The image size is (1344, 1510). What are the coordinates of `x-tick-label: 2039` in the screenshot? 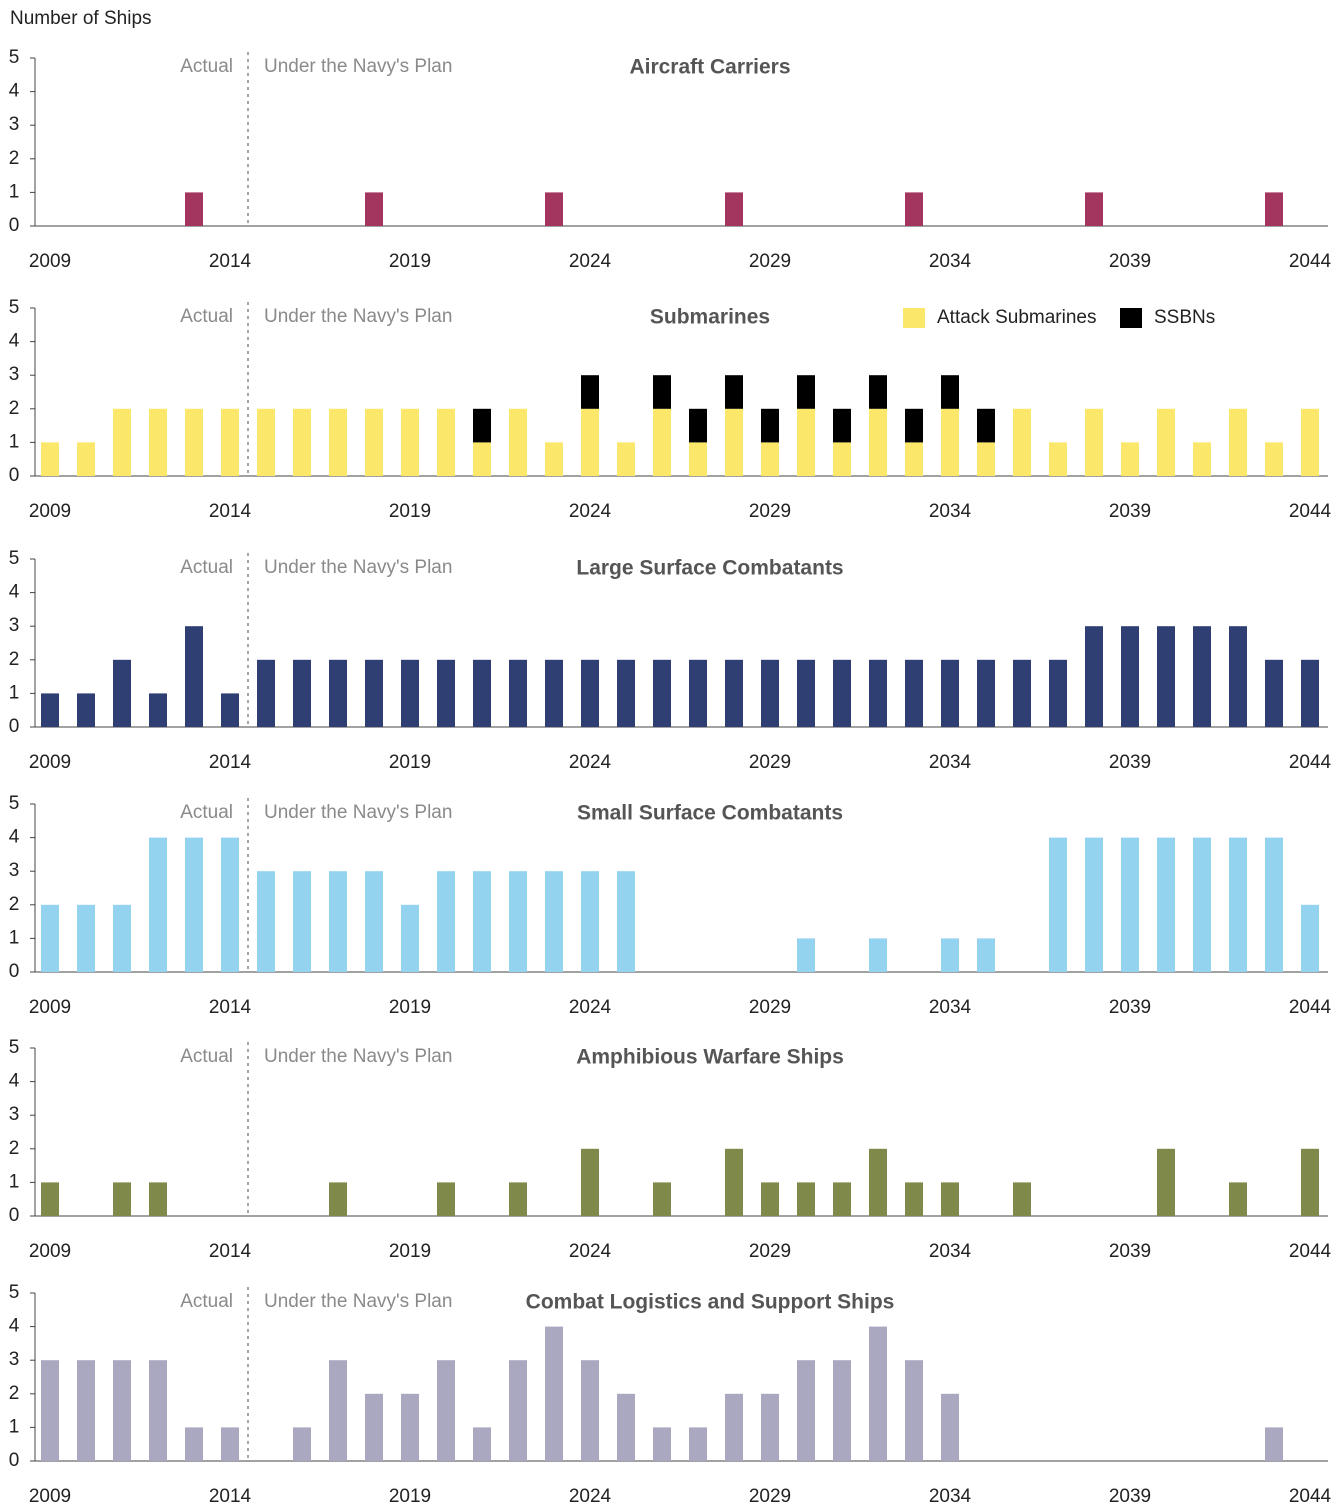 It's located at (1130, 1007).